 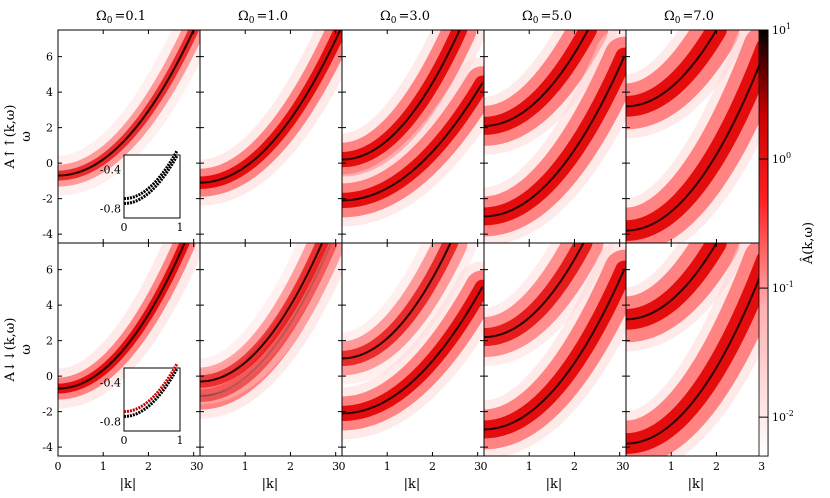 I want to click on row-label-main: A↑↑(k,ω), so click(x=10, y=137).